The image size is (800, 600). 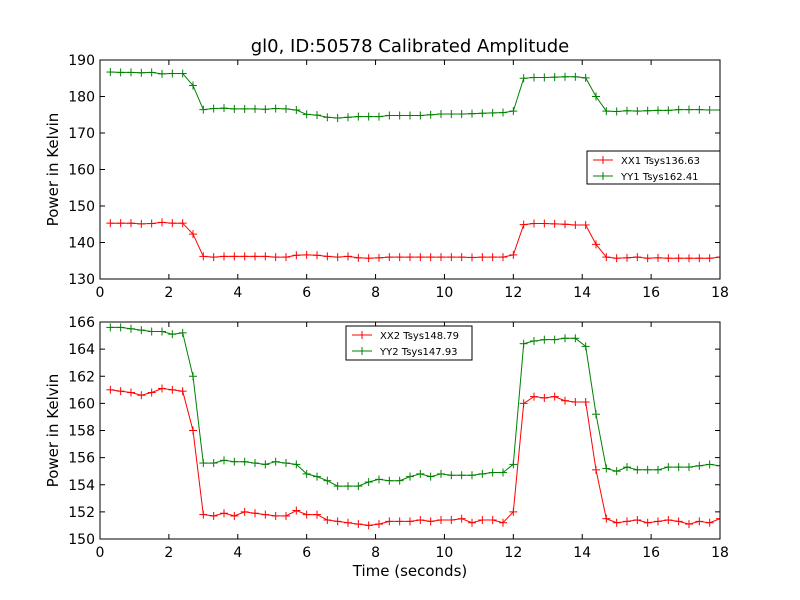 What do you see at coordinates (418, 352) in the screenshot?
I see `legend-label-2-2: YY2 Tsys147.93` at bounding box center [418, 352].